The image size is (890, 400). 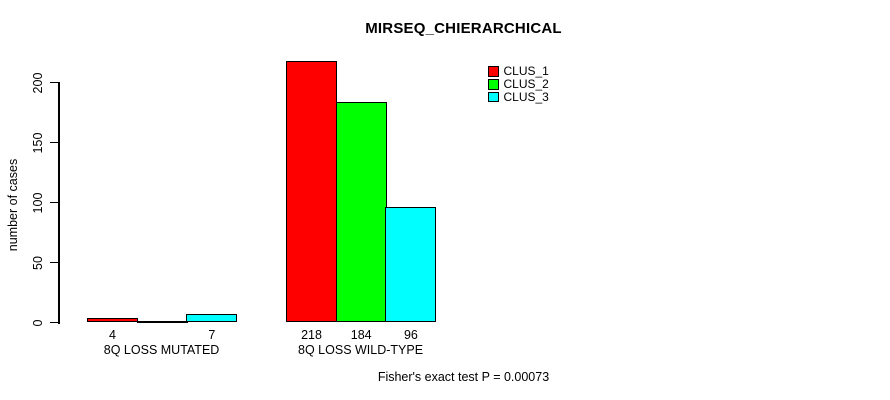 I want to click on bar-value-label: 4, so click(x=112, y=334).